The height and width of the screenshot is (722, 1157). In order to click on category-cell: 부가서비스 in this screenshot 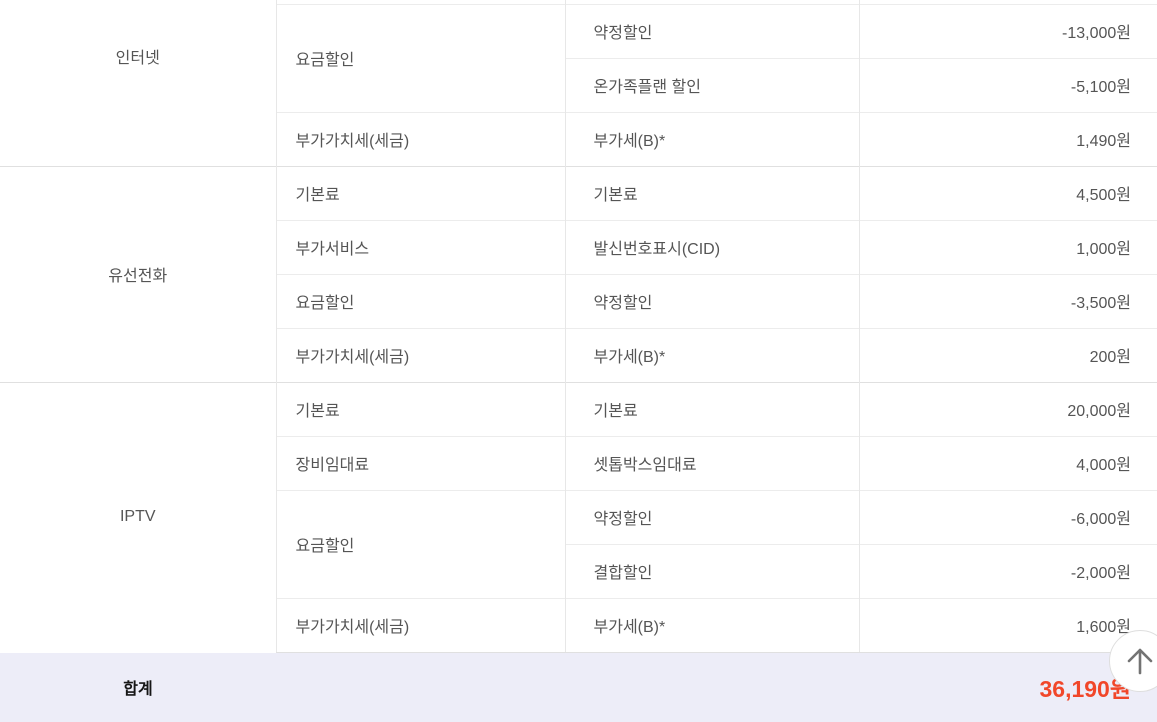, I will do `click(420, 246)`.